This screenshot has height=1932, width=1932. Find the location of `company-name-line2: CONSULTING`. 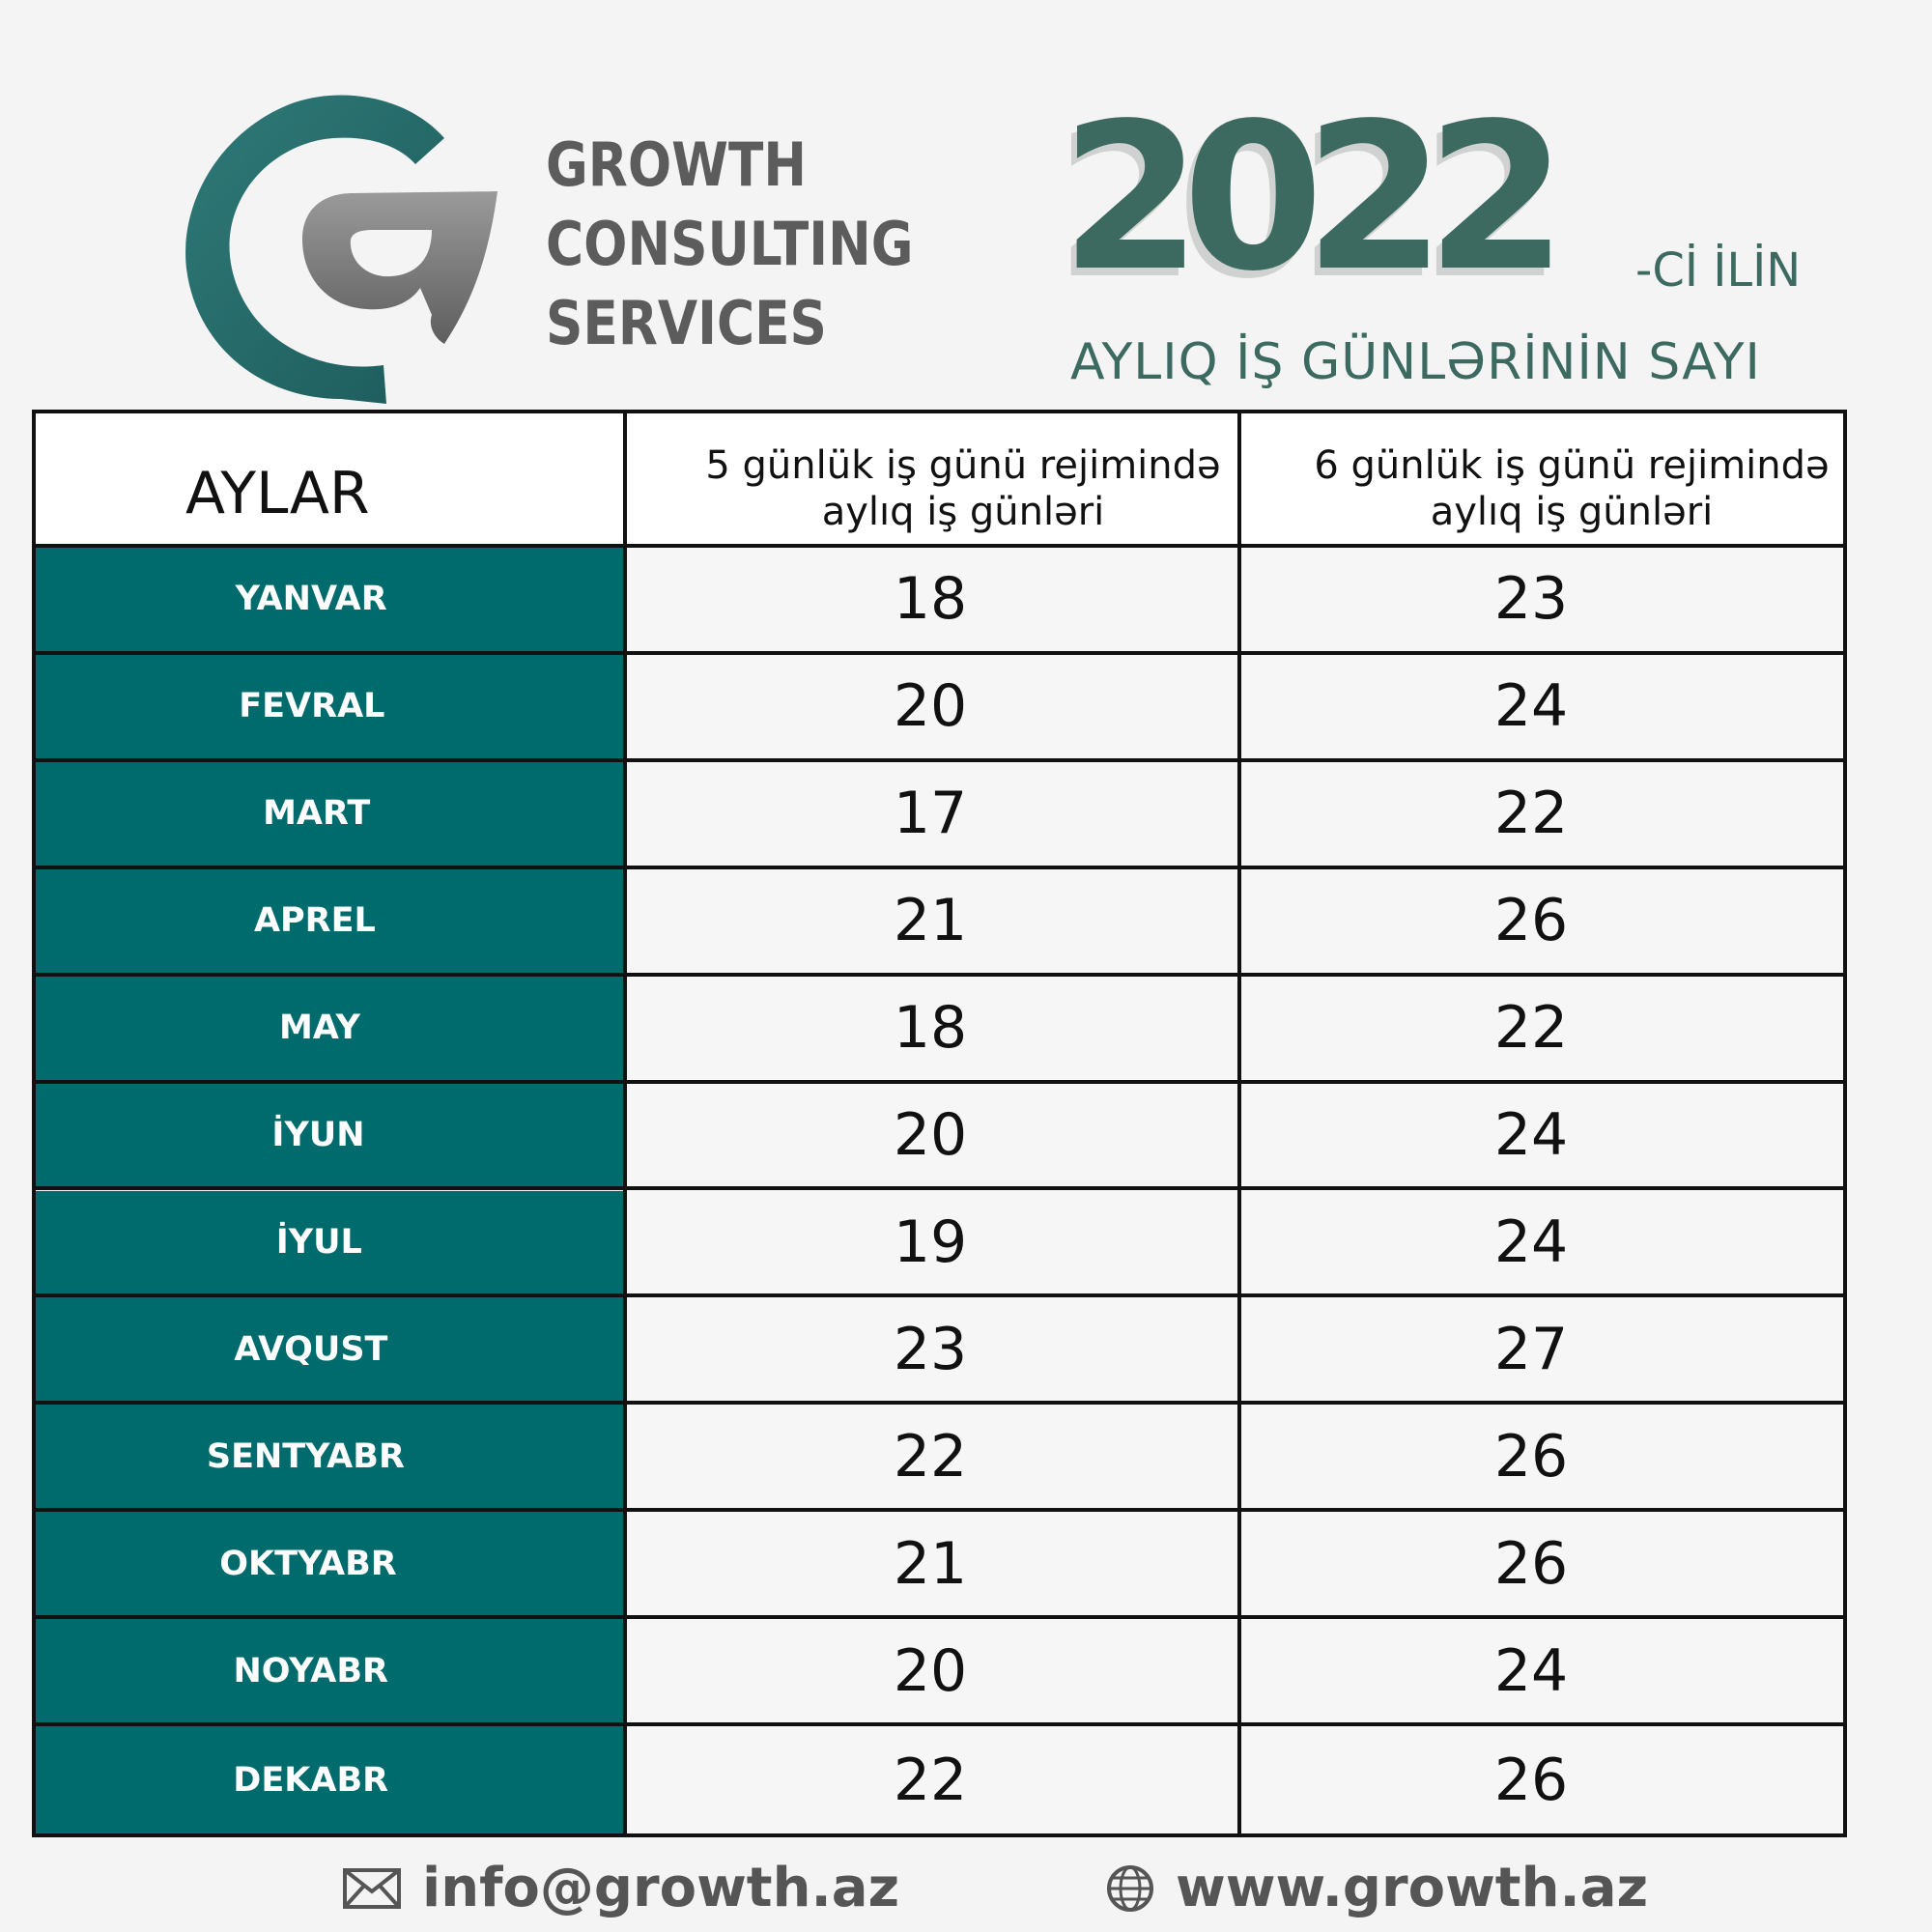

company-name-line2: CONSULTING is located at coordinates (730, 244).